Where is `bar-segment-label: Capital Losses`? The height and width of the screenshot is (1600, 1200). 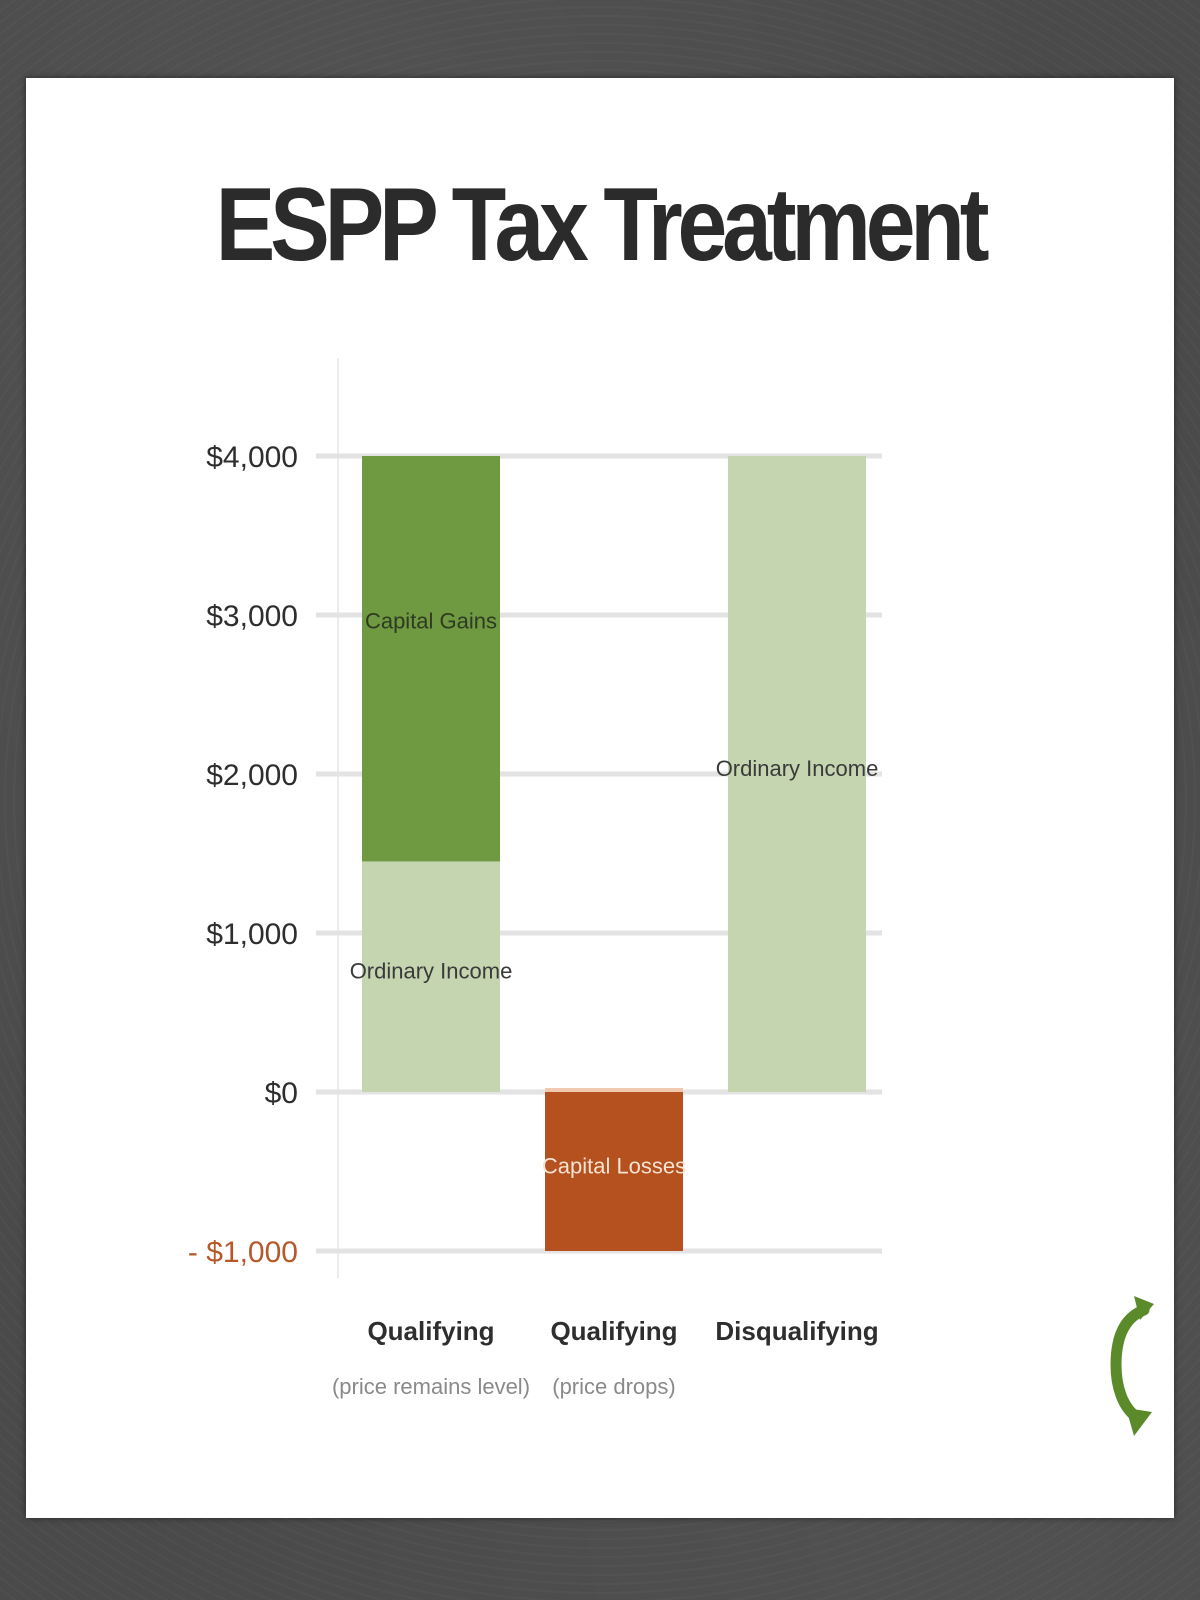
bar-segment-label: Capital Losses is located at coordinates (614, 1166).